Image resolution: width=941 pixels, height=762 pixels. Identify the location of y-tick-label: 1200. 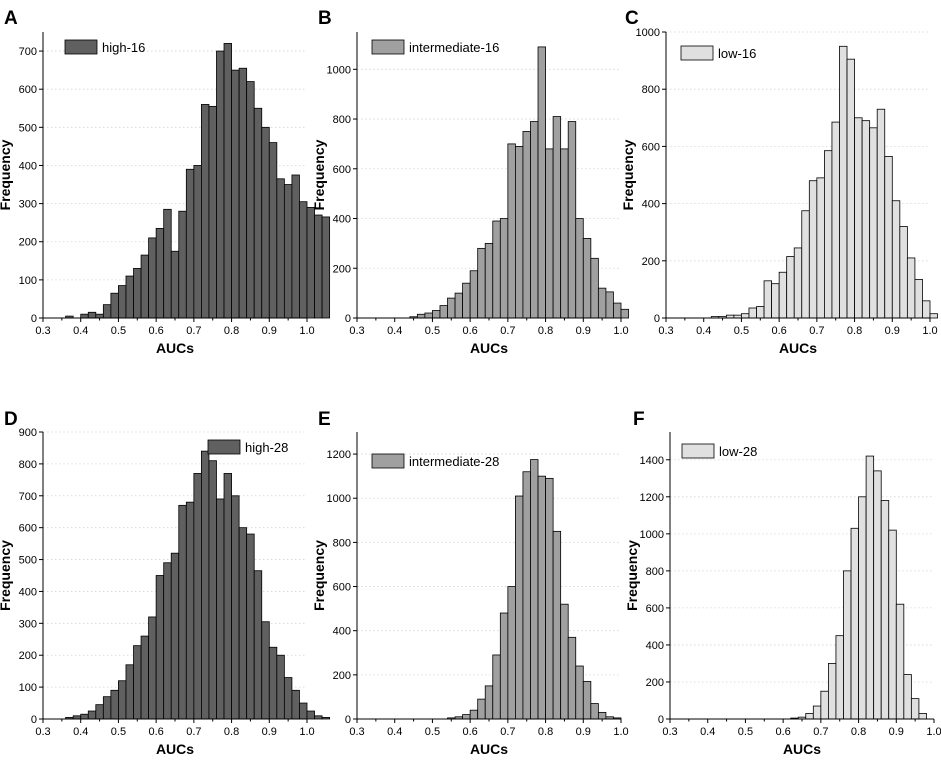
(652, 498).